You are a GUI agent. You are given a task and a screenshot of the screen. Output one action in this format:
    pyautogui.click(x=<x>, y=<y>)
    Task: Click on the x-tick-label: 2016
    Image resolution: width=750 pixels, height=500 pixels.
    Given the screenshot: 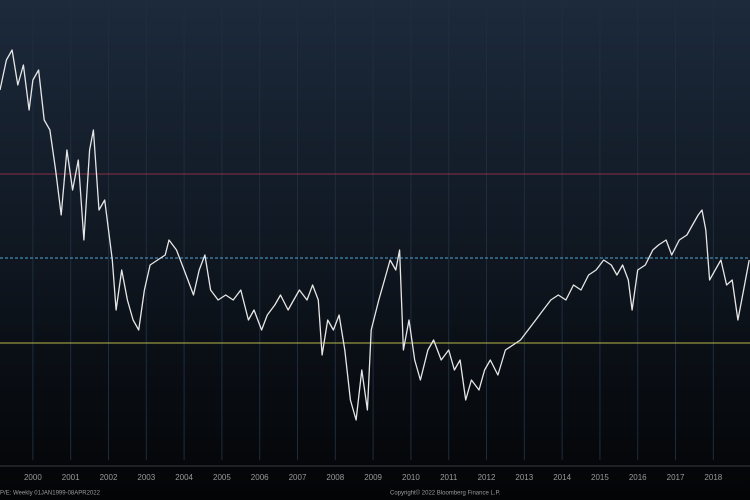 What is the action you would take?
    pyautogui.click(x=638, y=477)
    